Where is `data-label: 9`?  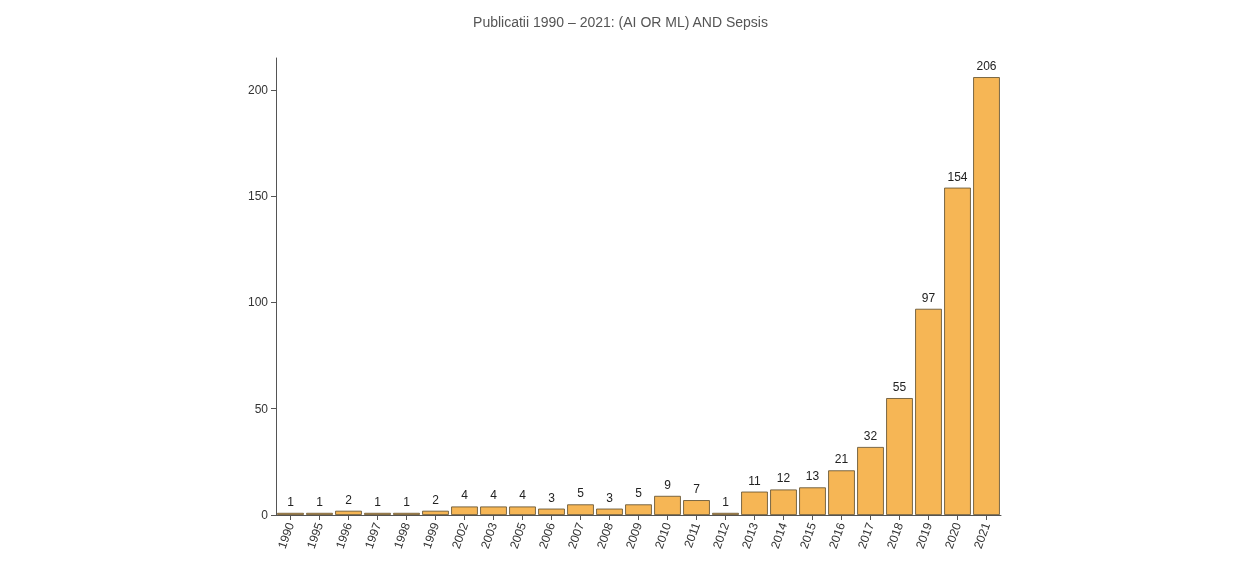
data-label: 9 is located at coordinates (668, 484).